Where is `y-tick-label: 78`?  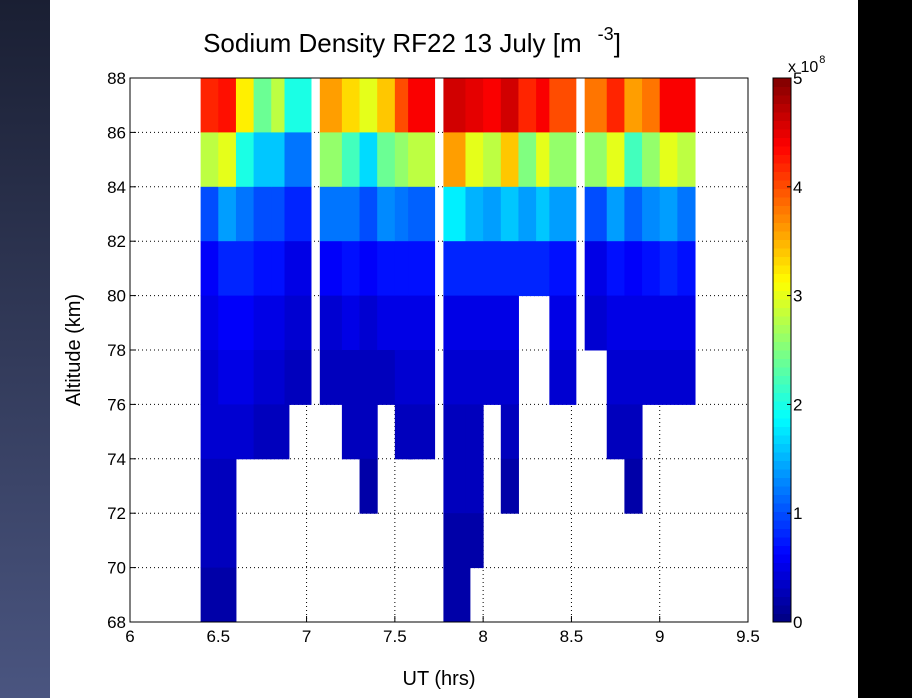
y-tick-label: 78 is located at coordinates (116, 350).